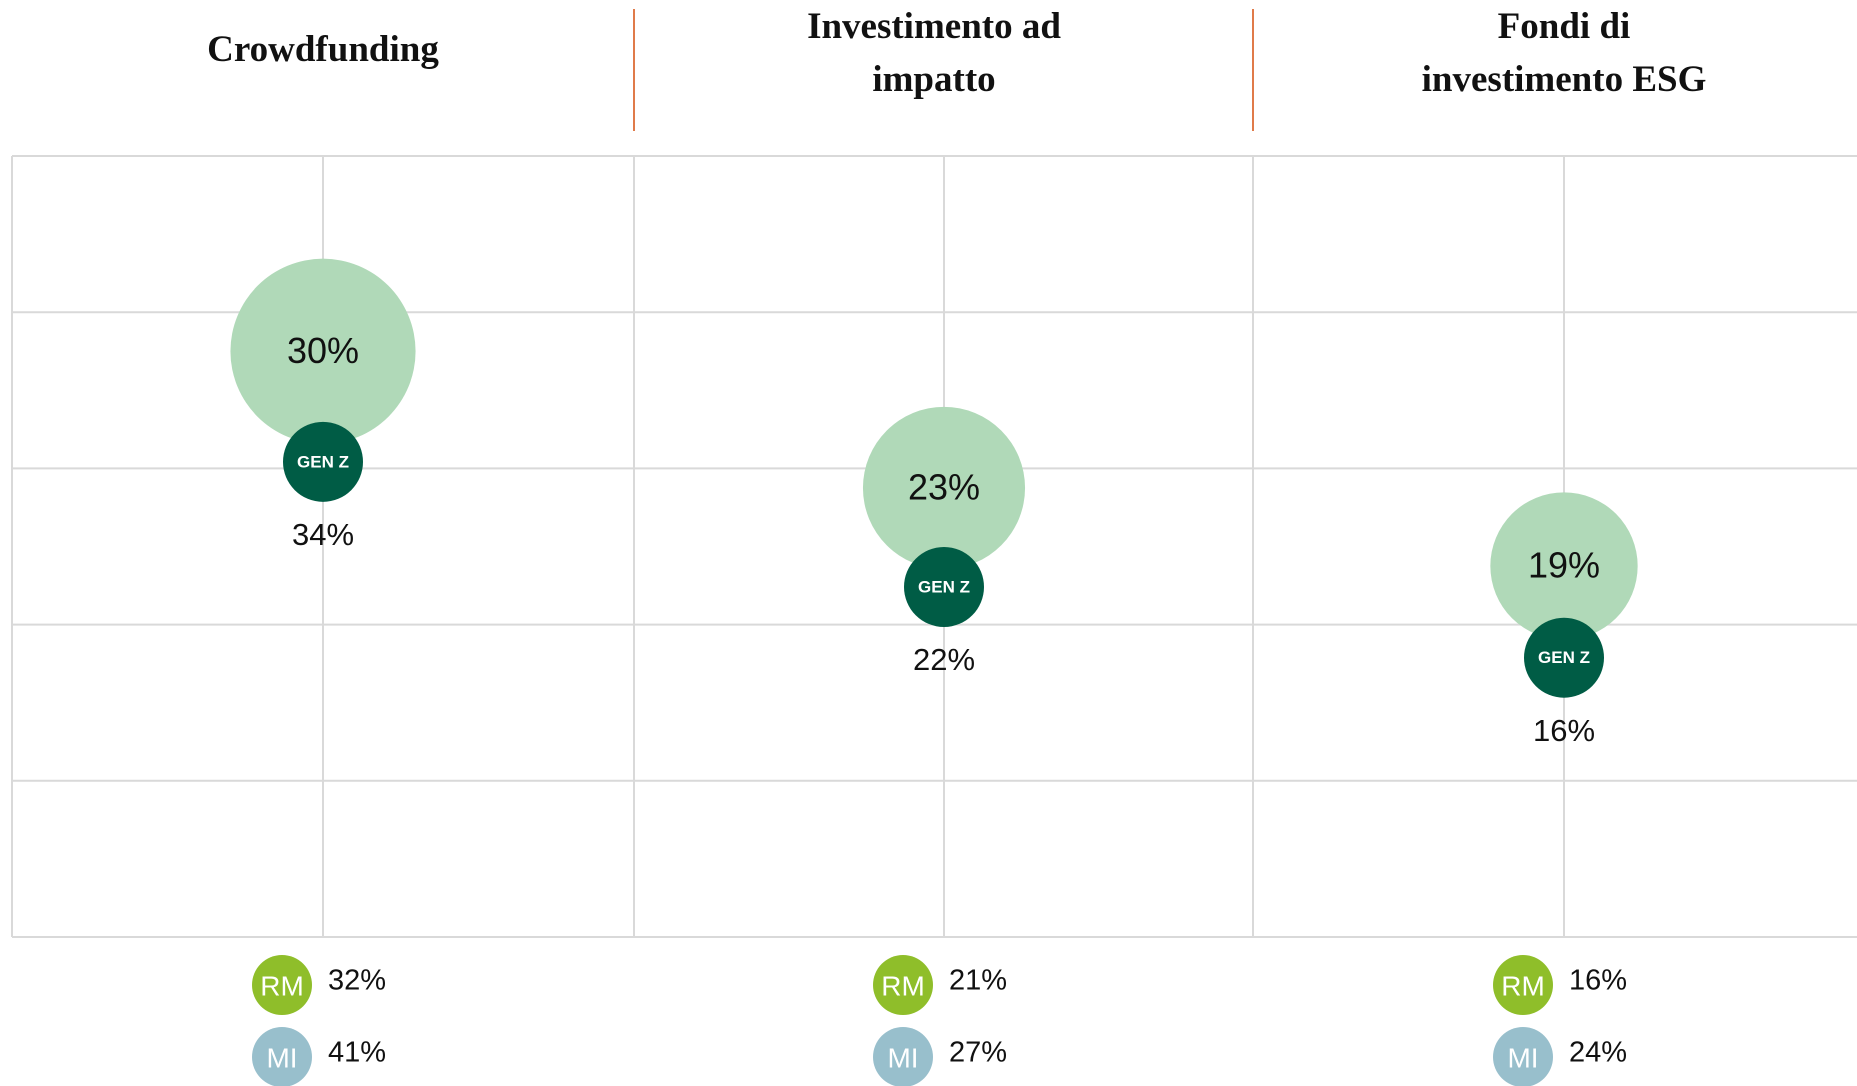  Describe the element at coordinates (934, 53) in the screenshot. I see `column-header: Investimento ad impatto` at that location.